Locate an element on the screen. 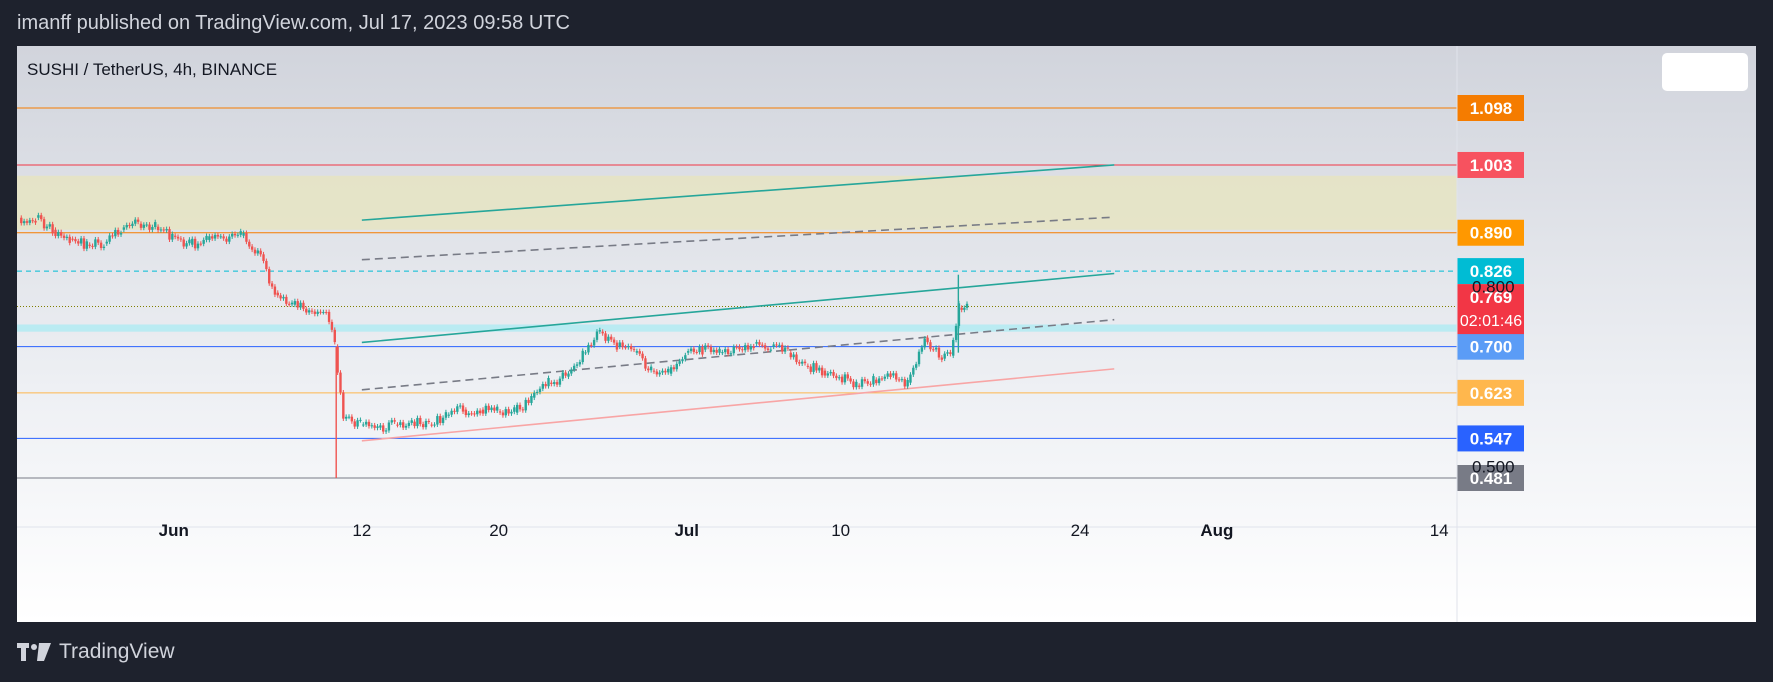  price-level-badge: 0.826 is located at coordinates (1491, 271).